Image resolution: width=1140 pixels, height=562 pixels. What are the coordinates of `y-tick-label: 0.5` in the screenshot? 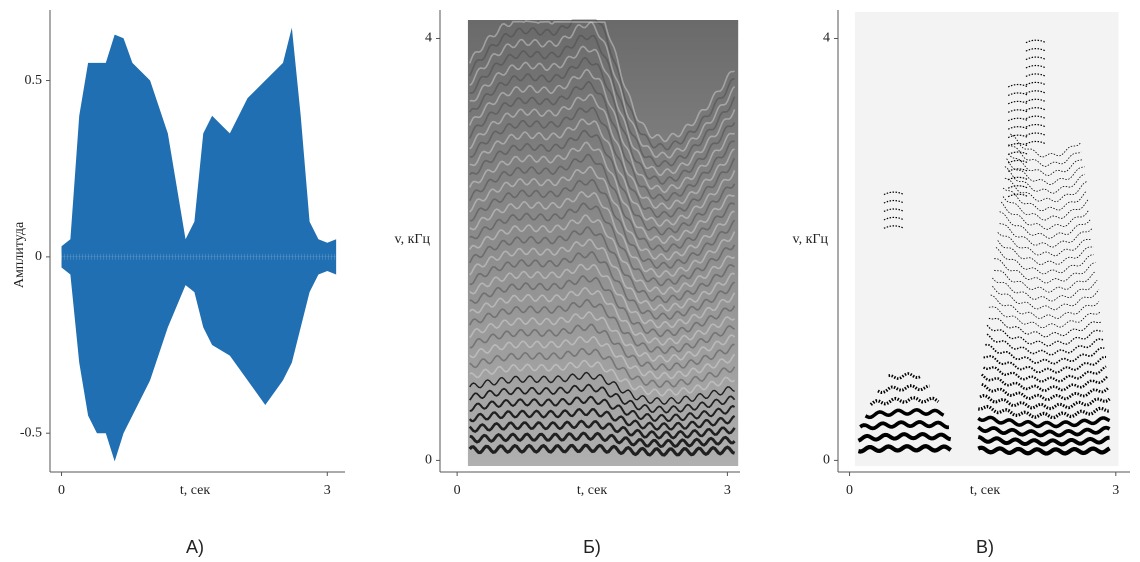 It's located at (34, 80).